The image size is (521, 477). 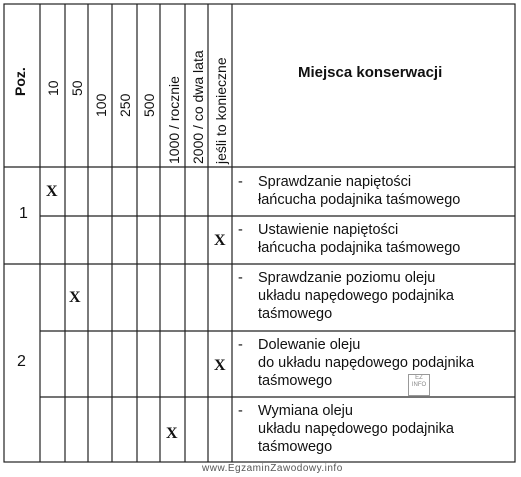 I want to click on source-footer: www.EgzaminZawodowy.info, so click(x=272, y=468).